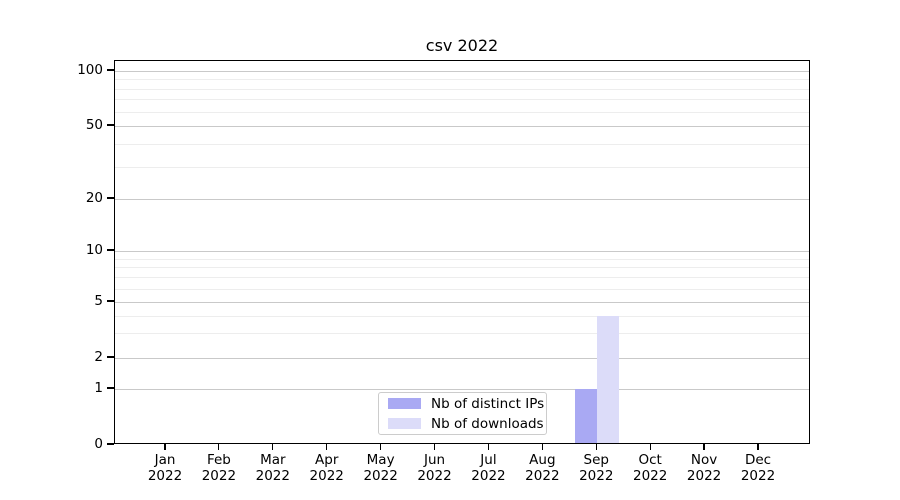 The width and height of the screenshot is (900, 500). Describe the element at coordinates (165, 460) in the screenshot. I see `x-tick-month: Jan` at that location.